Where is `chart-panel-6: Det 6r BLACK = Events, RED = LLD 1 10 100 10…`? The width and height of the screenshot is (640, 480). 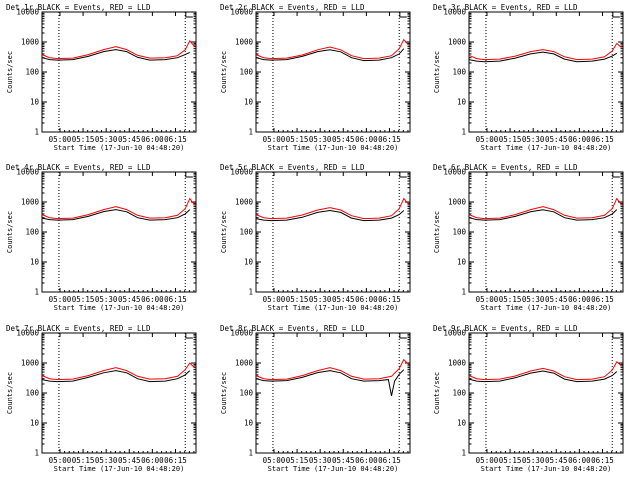
chart-panel-6: Det 6r BLACK = Events, RED = LLD 1 10 100 10… is located at coordinates (528, 237).